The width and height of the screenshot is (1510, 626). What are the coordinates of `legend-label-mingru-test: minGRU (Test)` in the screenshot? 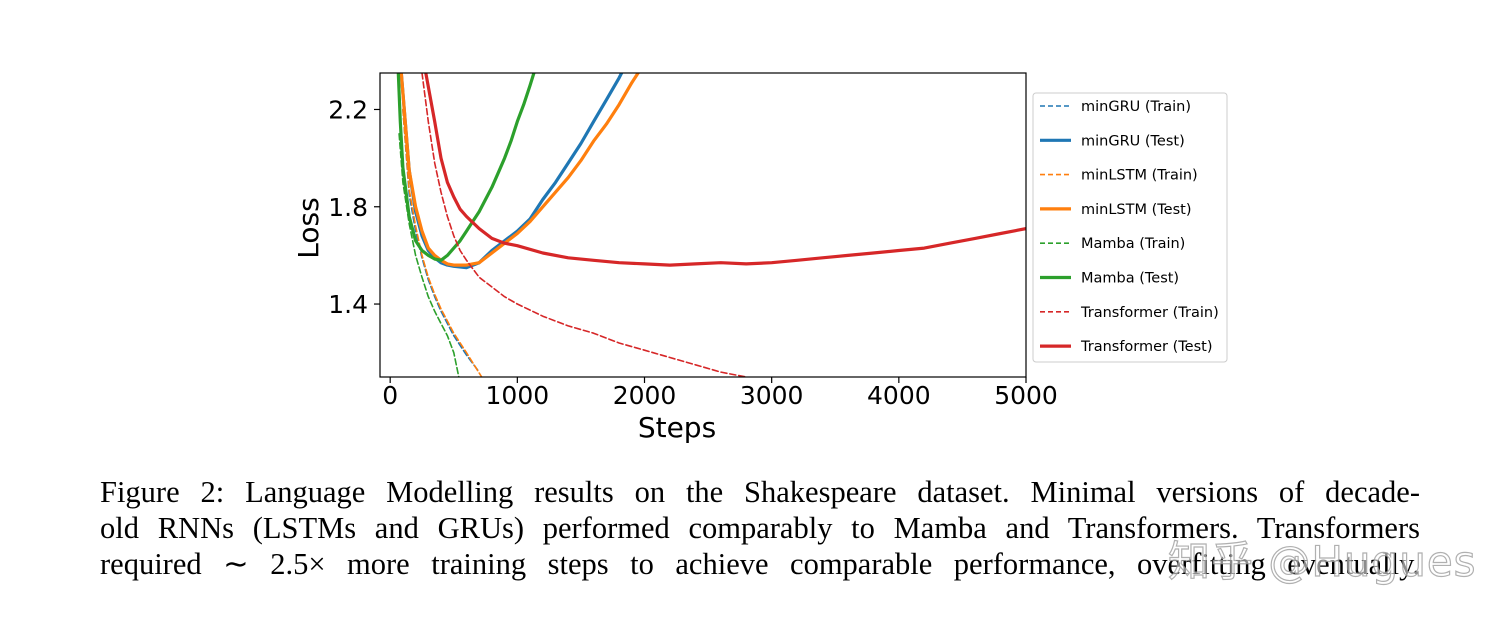 It's located at (1133, 141).